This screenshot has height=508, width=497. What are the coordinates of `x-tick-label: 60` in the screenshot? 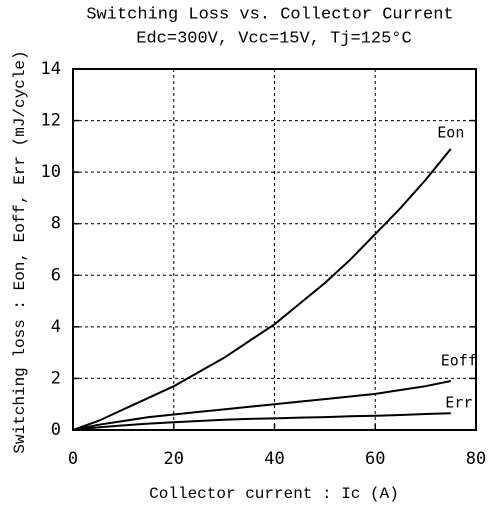 It's located at (375, 459).